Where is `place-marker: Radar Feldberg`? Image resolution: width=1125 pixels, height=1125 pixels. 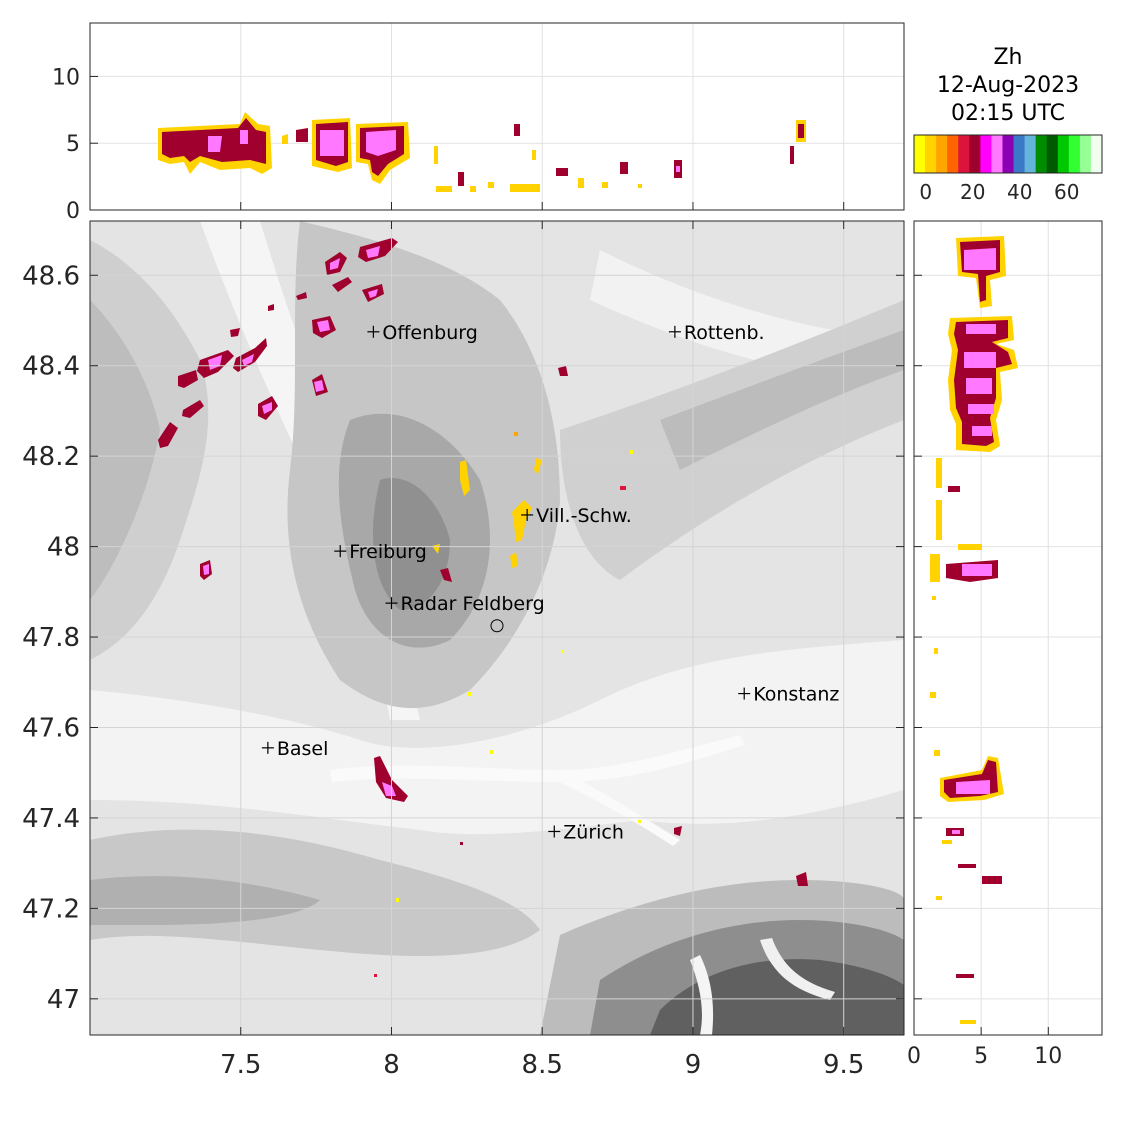 place-marker: Radar Feldberg is located at coordinates (465, 604).